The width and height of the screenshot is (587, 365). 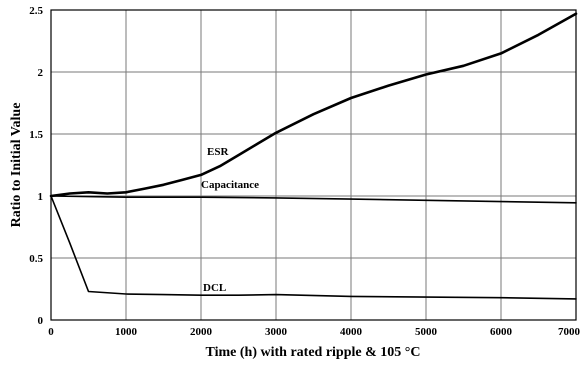 I want to click on y-tick-label: 2, so click(x=41, y=73).